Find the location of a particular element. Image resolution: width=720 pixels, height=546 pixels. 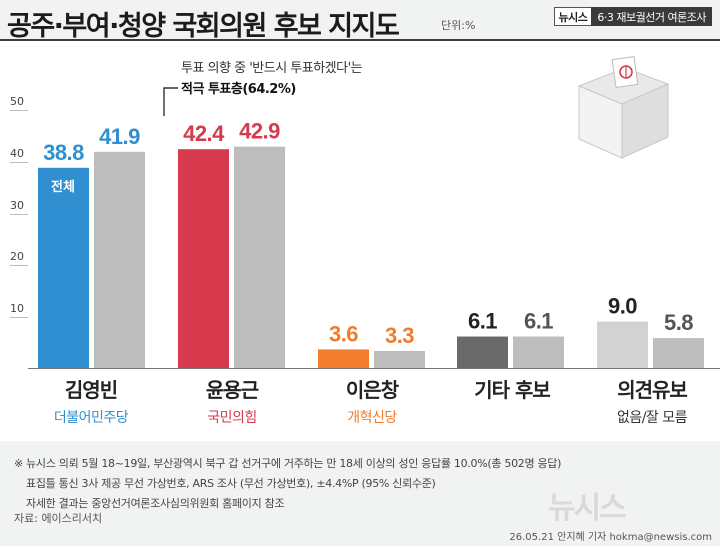

credit-line: 26.05.21 안지혜 기자 hokma@newsis.com is located at coordinates (610, 537).